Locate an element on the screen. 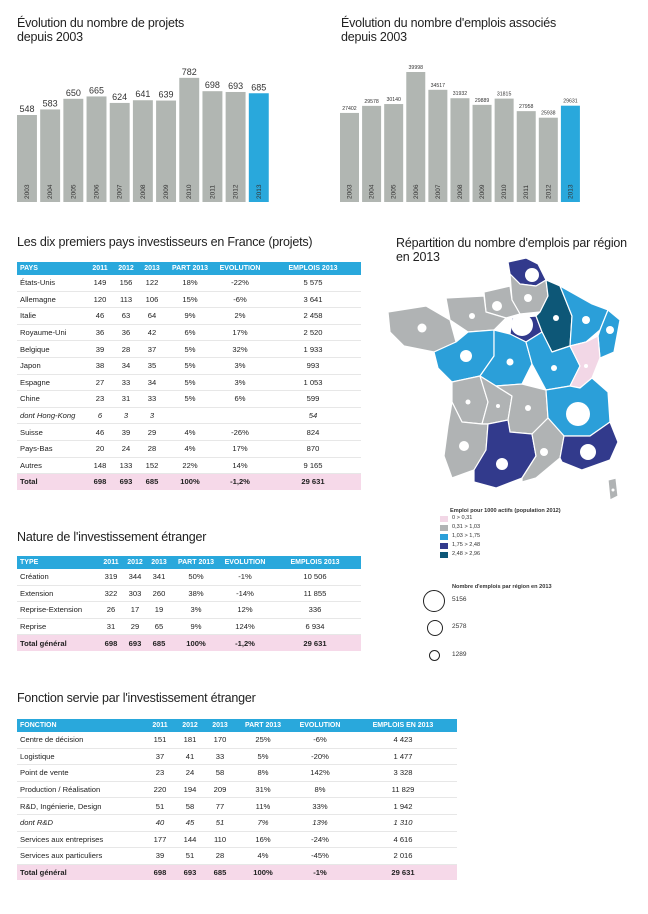  column-header: FONCTION is located at coordinates (81, 725).